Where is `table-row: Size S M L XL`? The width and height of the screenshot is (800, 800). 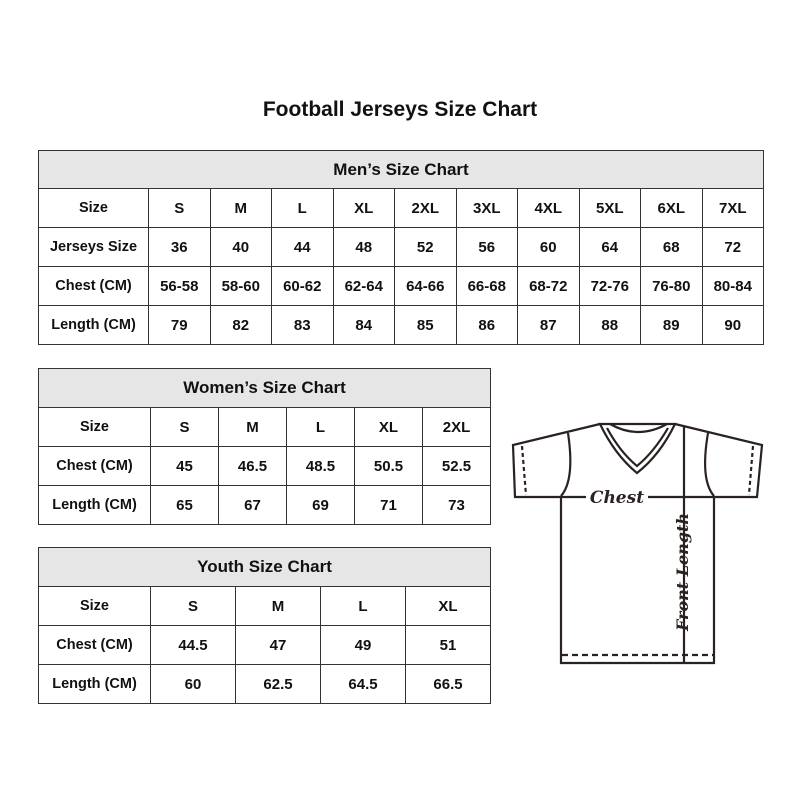
table-row: Size S M L XL is located at coordinates (264, 606).